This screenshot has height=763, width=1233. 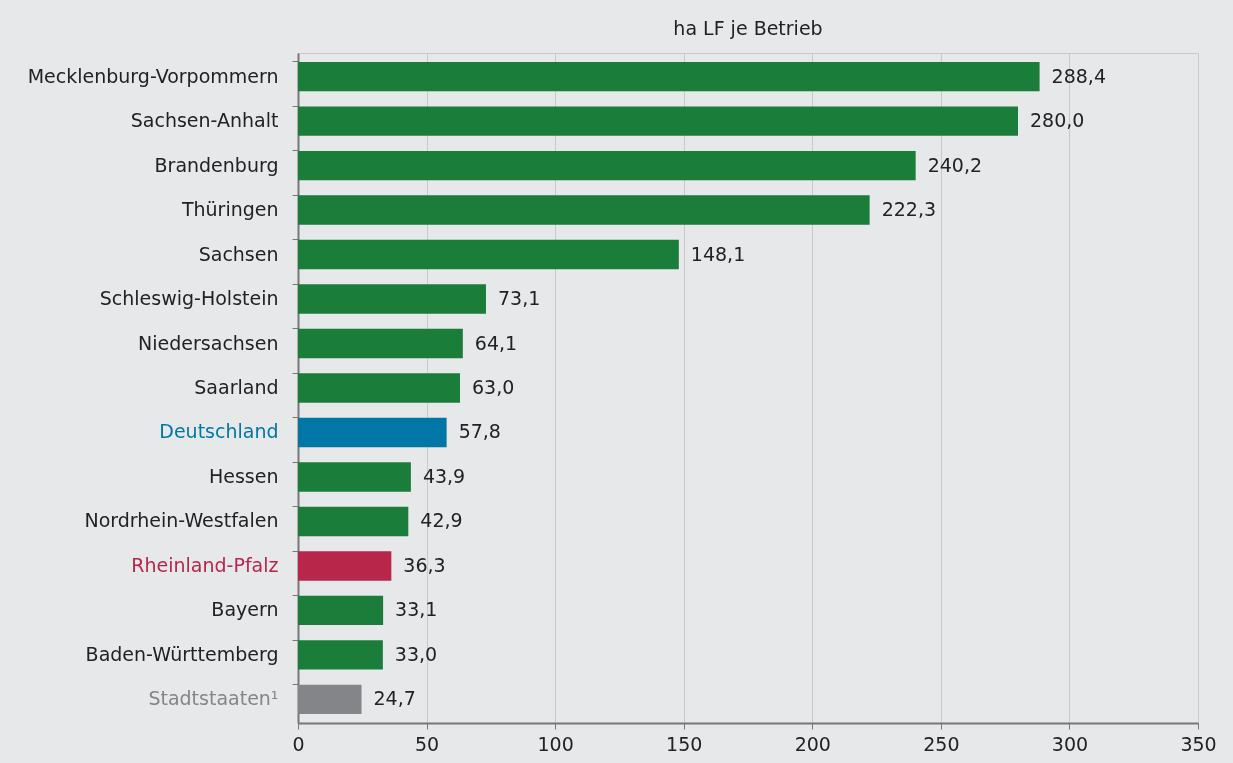 What do you see at coordinates (955, 164) in the screenshot?
I see `data-label: 240,2` at bounding box center [955, 164].